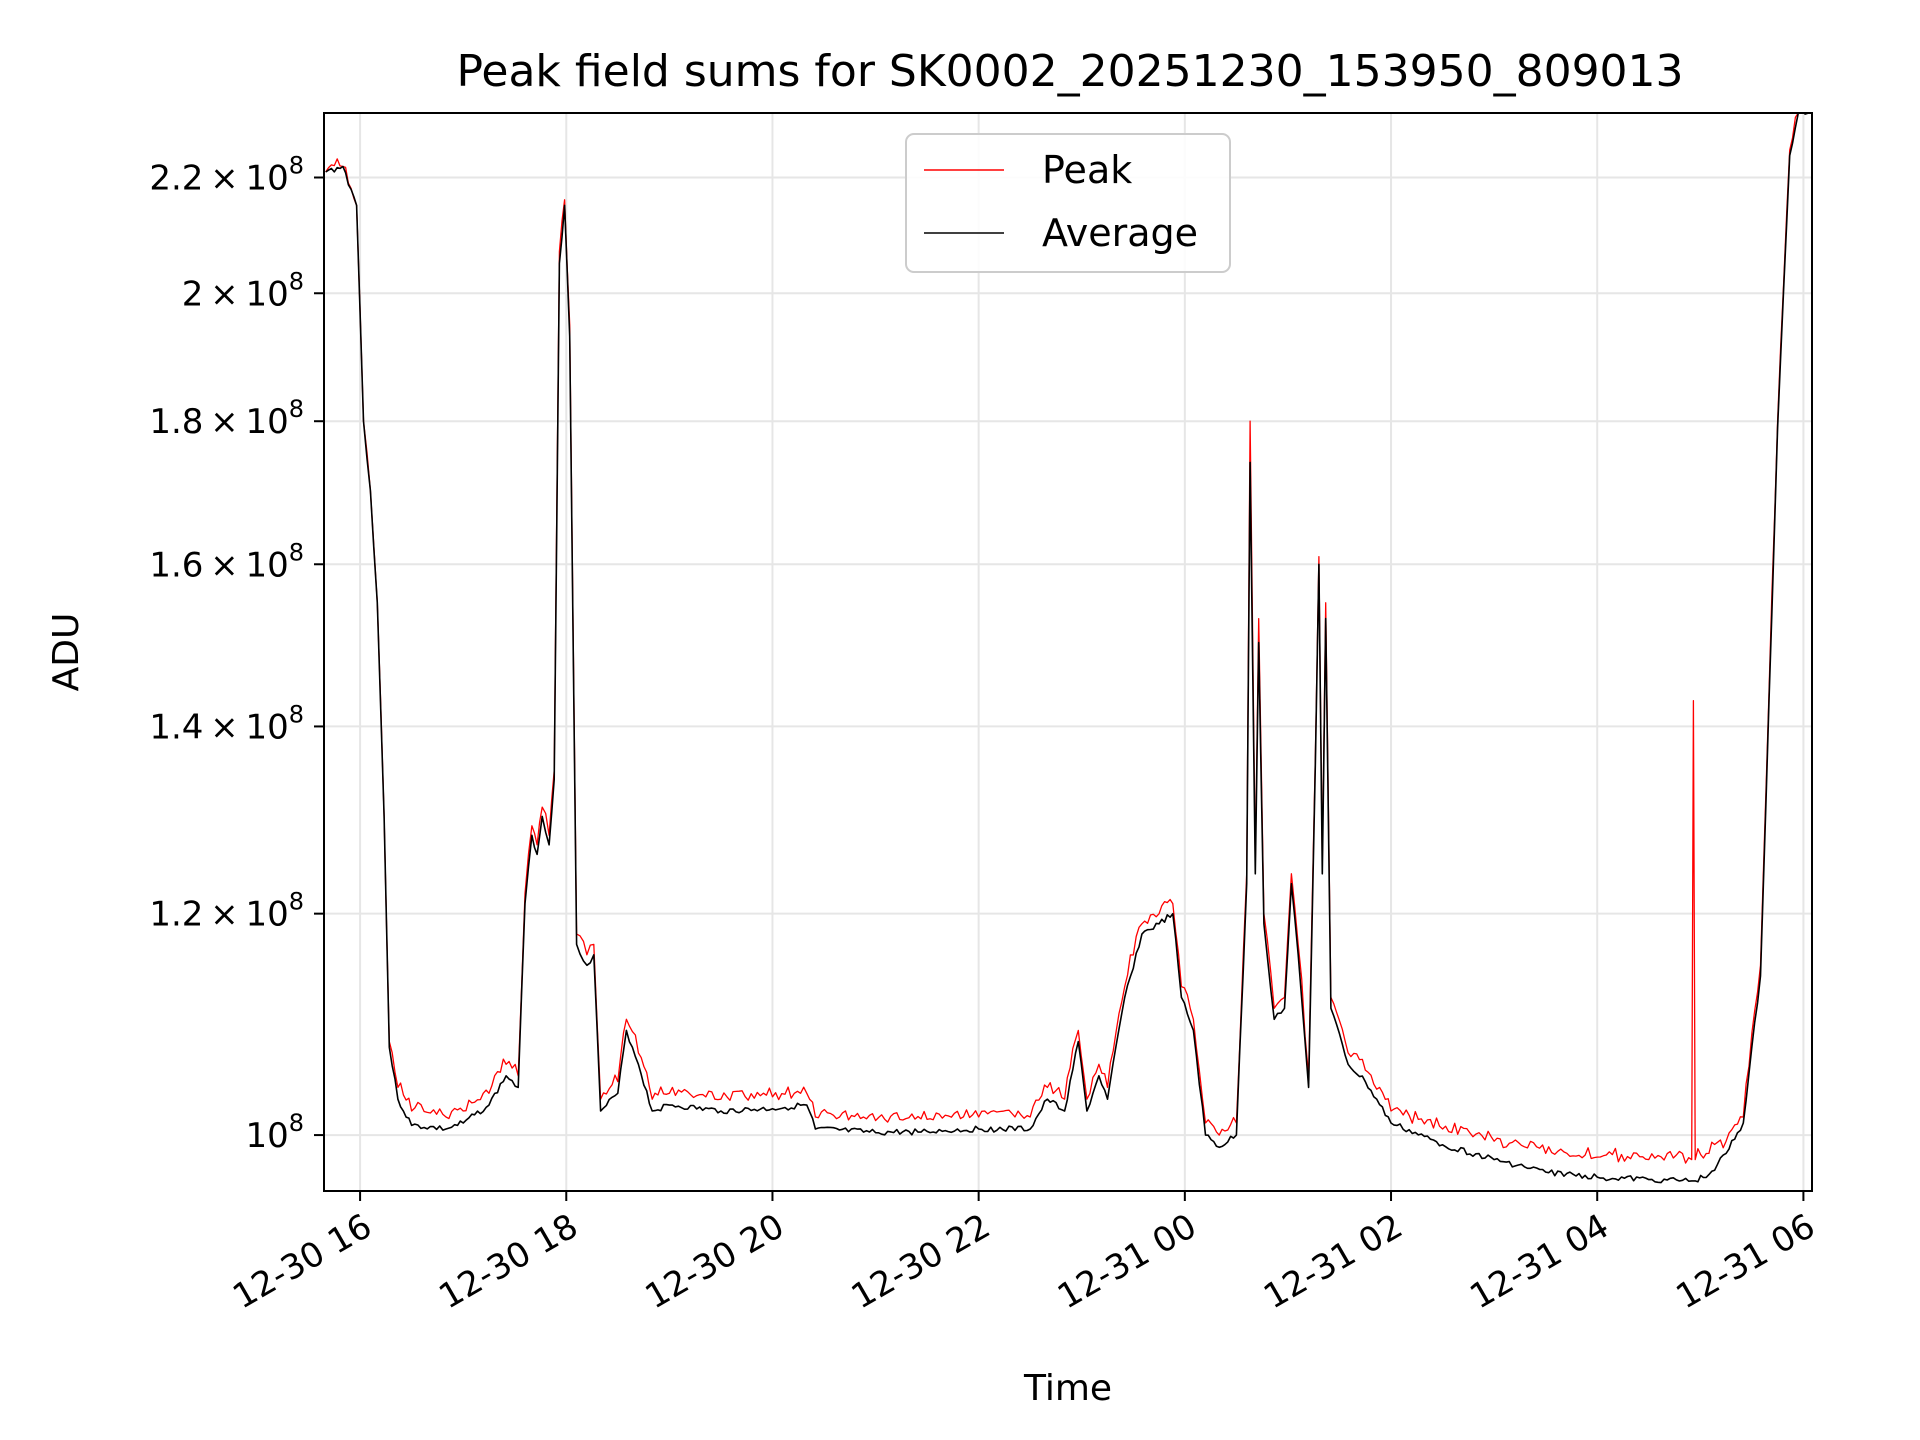  Describe the element at coordinates (1120, 233) in the screenshot. I see `legend-label-average: Average` at that location.